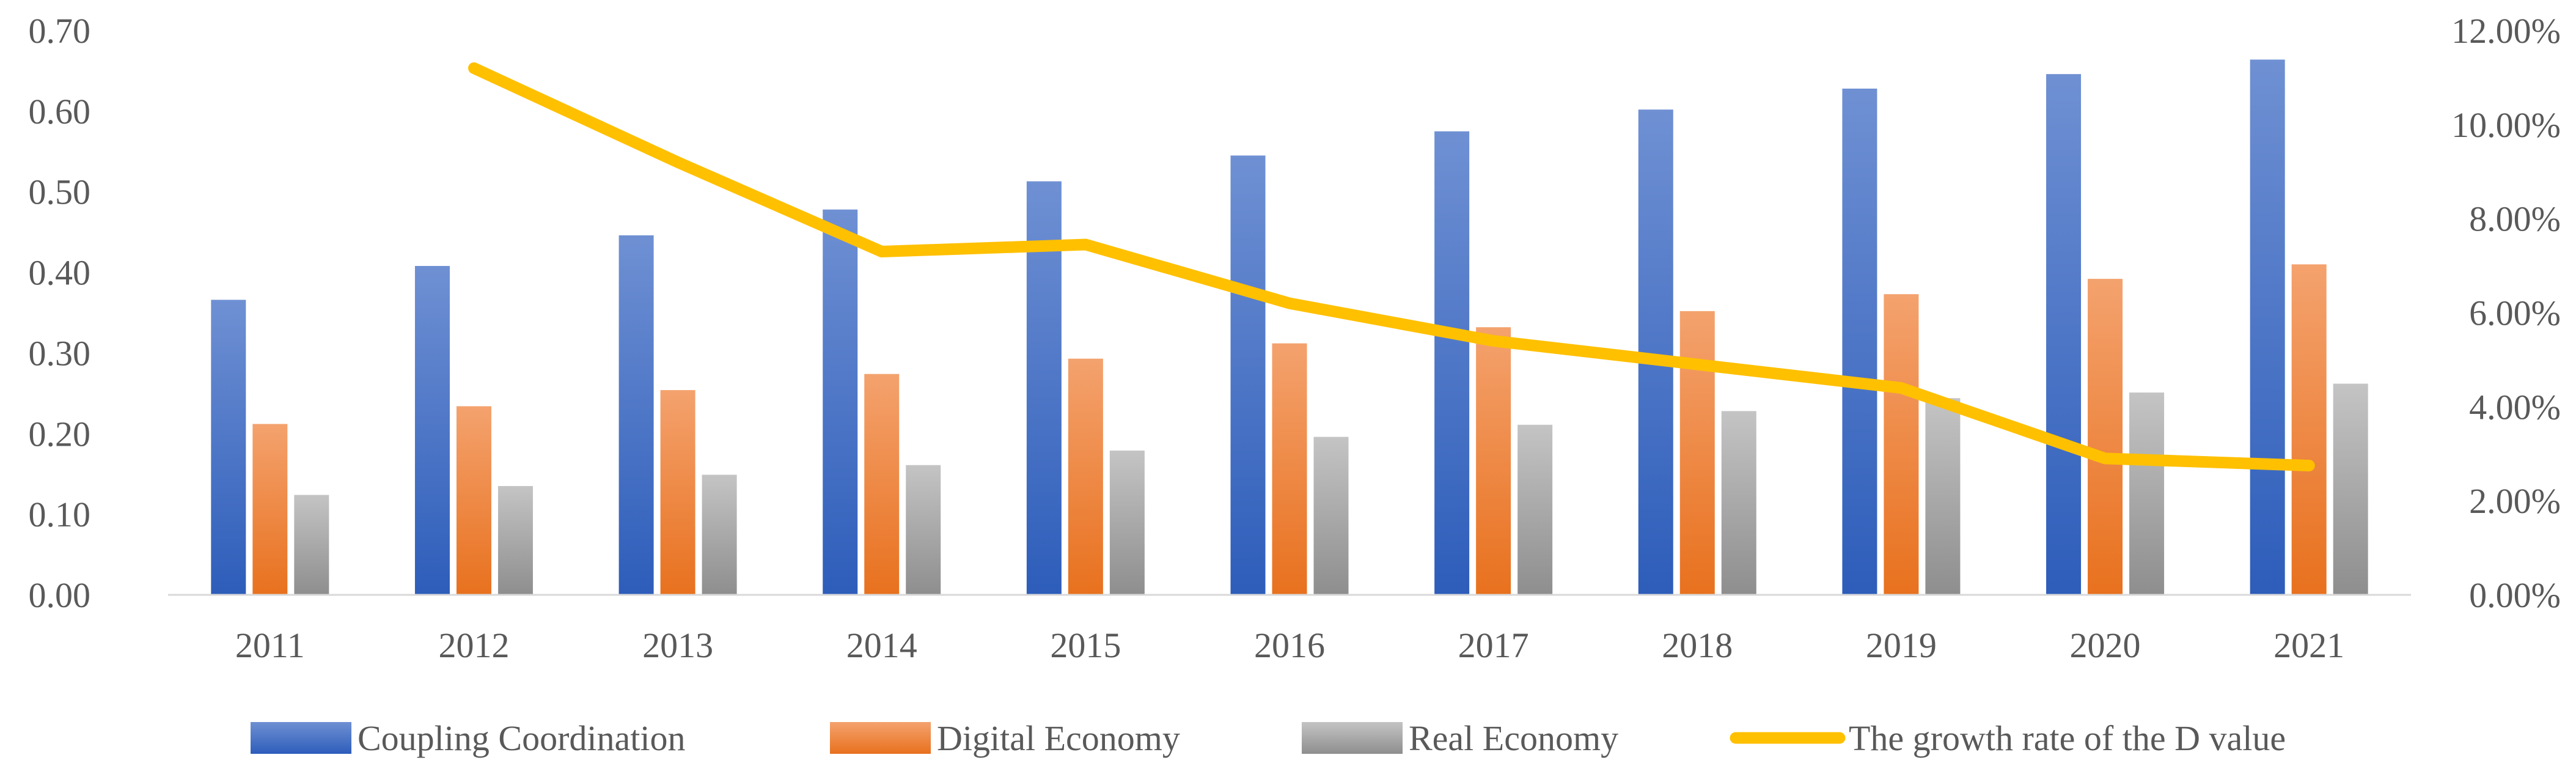 The width and height of the screenshot is (2576, 774). What do you see at coordinates (2309, 429) in the screenshot?
I see `bar-digital-economy-2021` at bounding box center [2309, 429].